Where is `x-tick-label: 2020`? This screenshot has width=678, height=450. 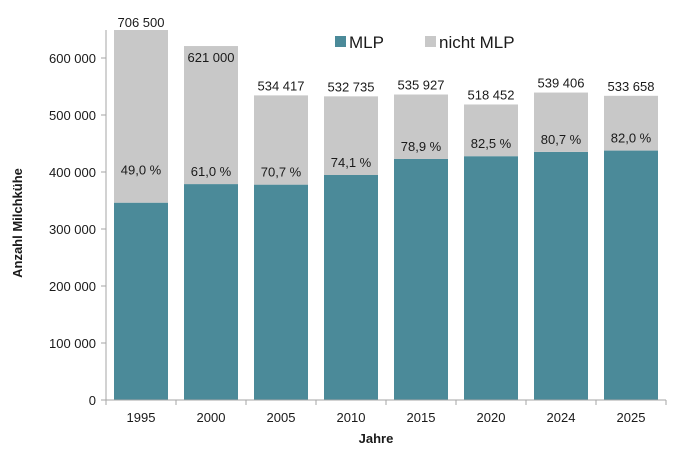
x-tick-label: 2020 is located at coordinates (491, 417).